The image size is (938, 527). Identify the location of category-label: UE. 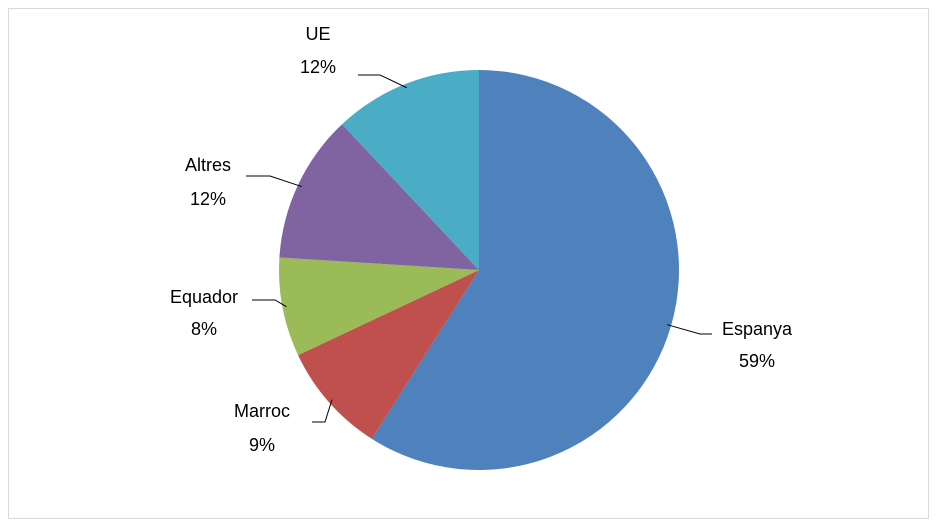
(317, 34).